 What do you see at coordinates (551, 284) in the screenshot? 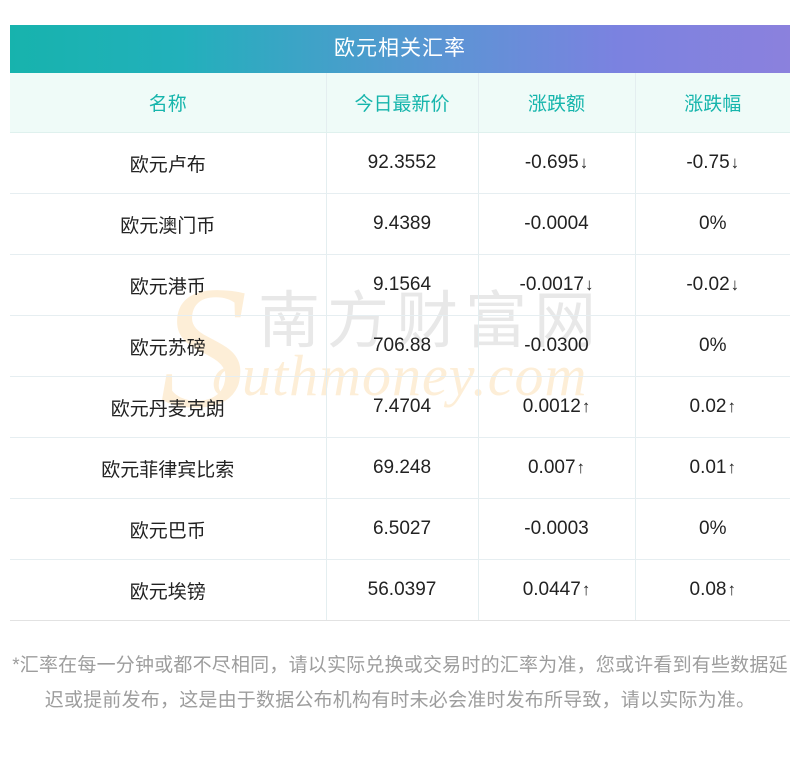
I see `change-amount-value: -0.0017` at bounding box center [551, 284].